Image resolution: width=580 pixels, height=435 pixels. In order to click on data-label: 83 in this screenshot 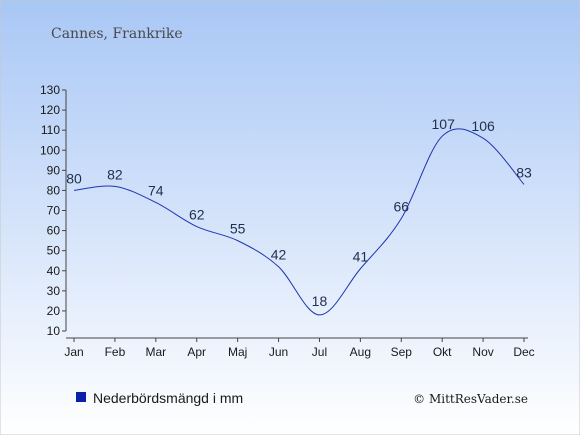, I will do `click(524, 172)`.